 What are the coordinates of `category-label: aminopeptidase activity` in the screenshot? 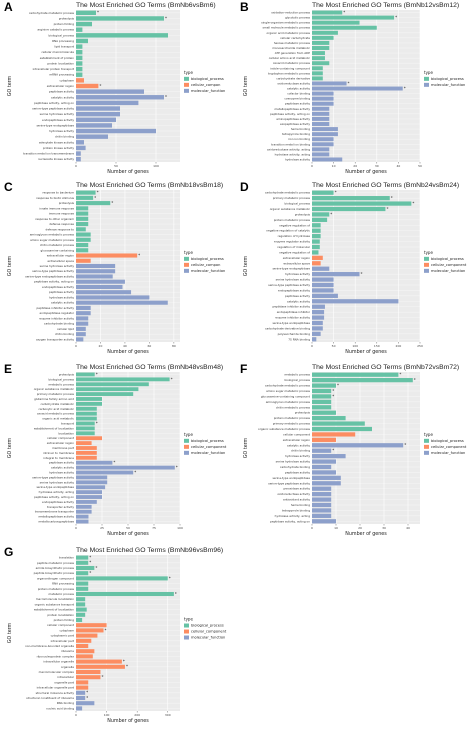 It's located at (293, 119).